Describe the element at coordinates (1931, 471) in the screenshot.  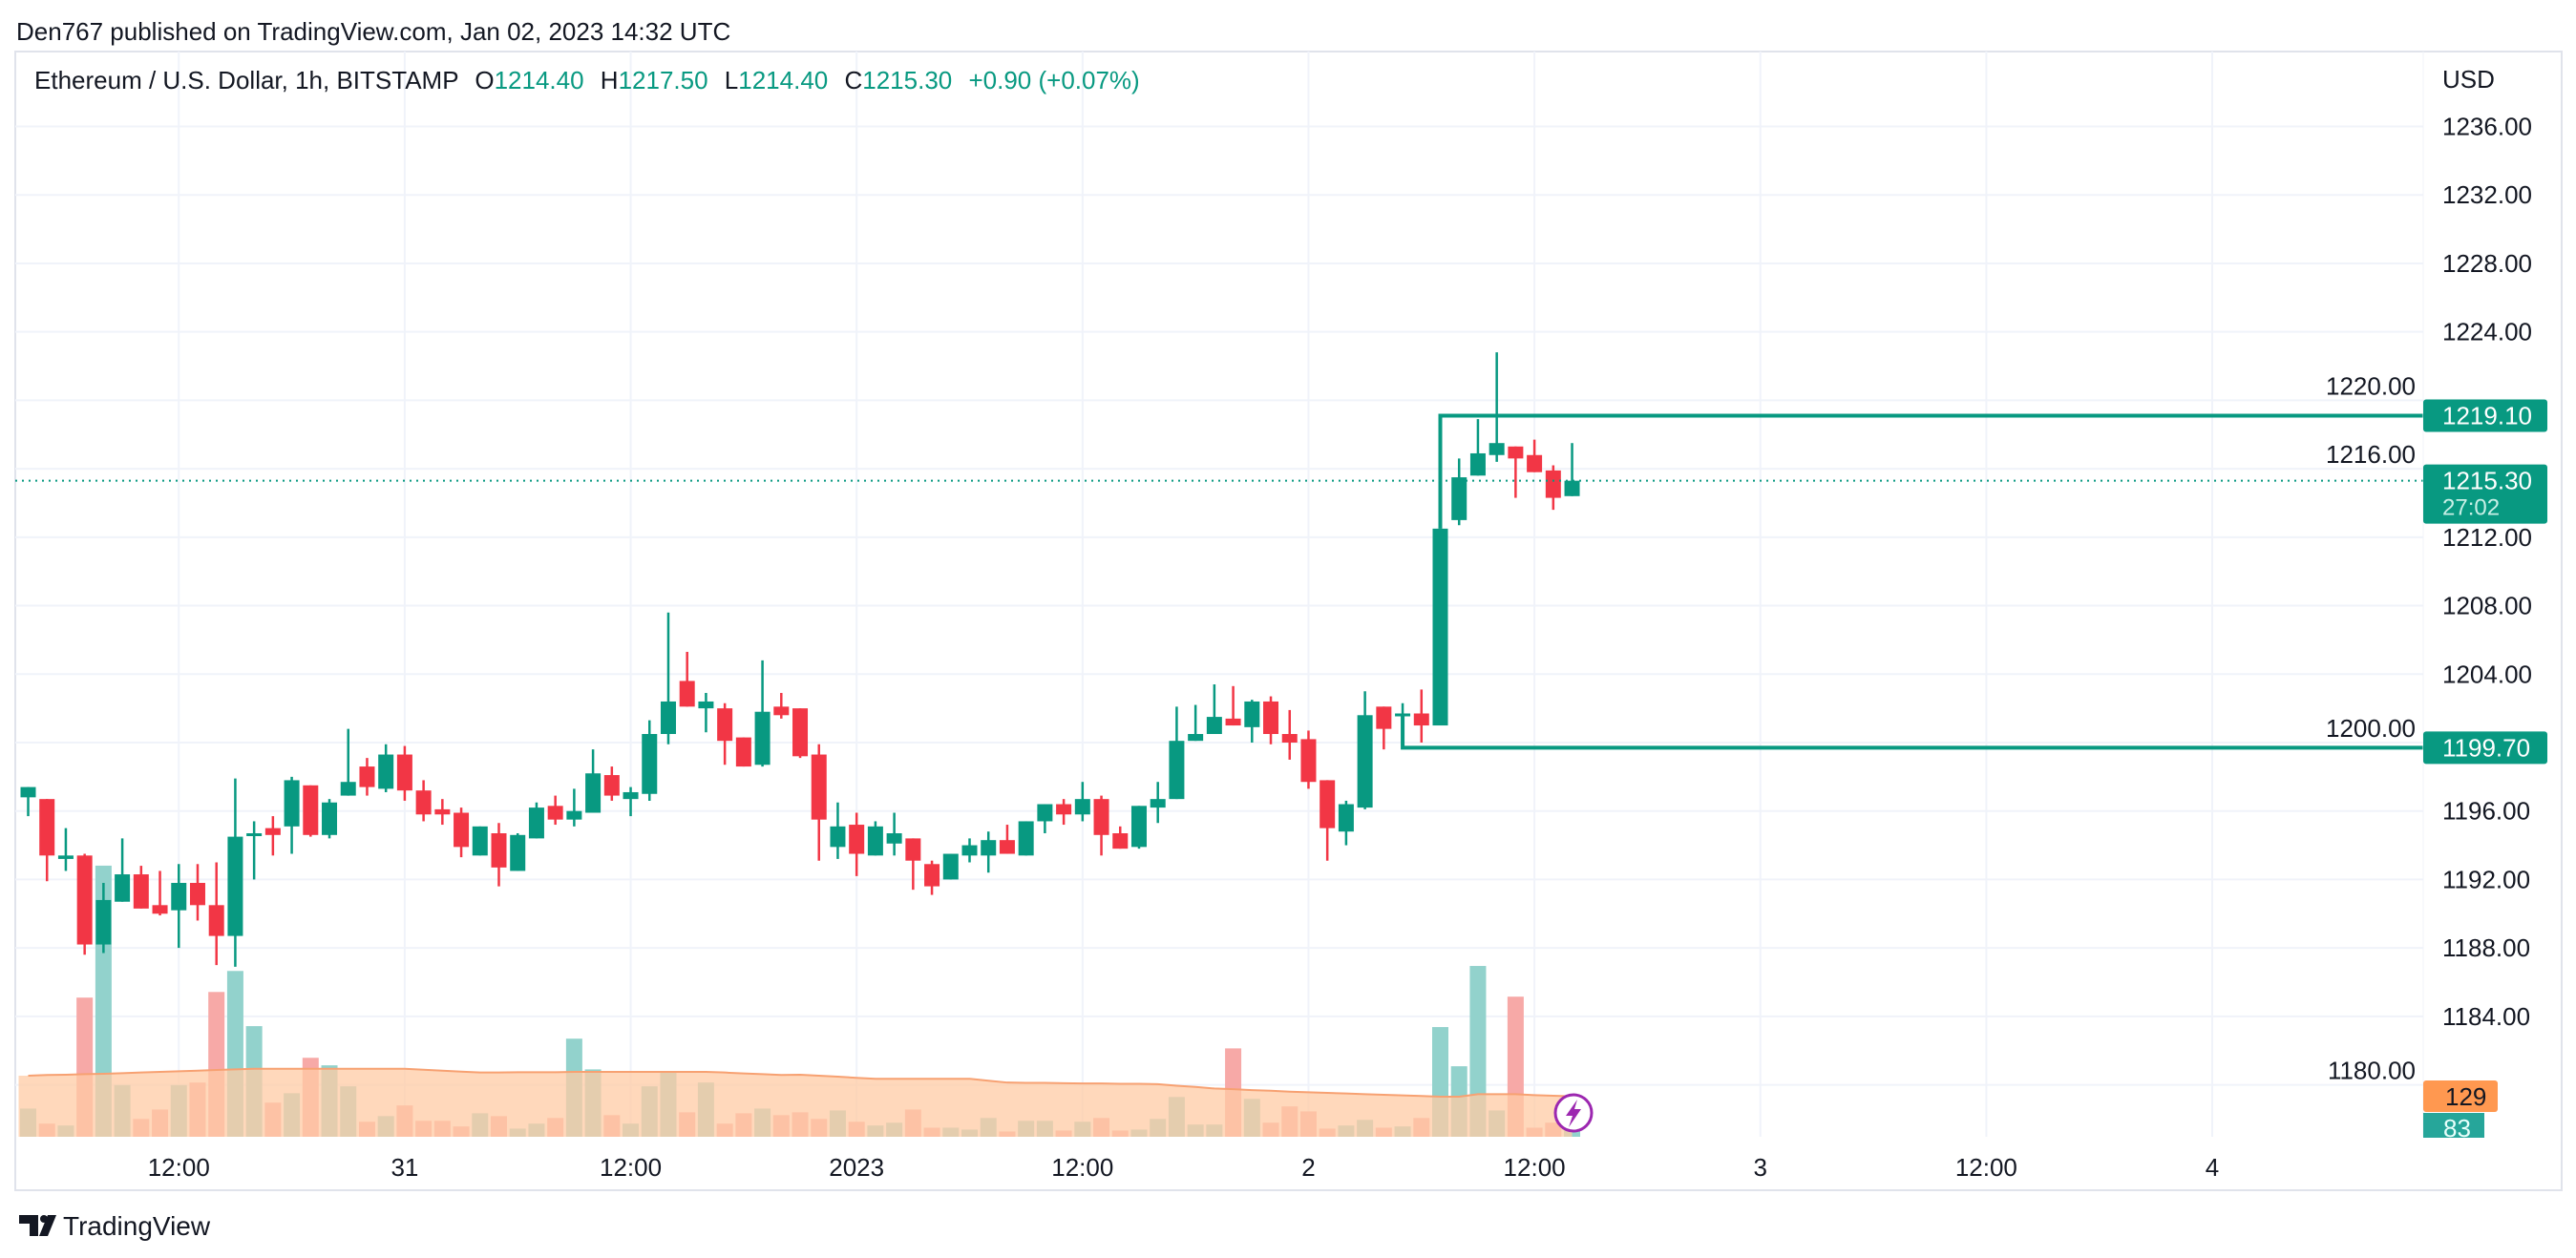
I see `resistance-line` at that location.